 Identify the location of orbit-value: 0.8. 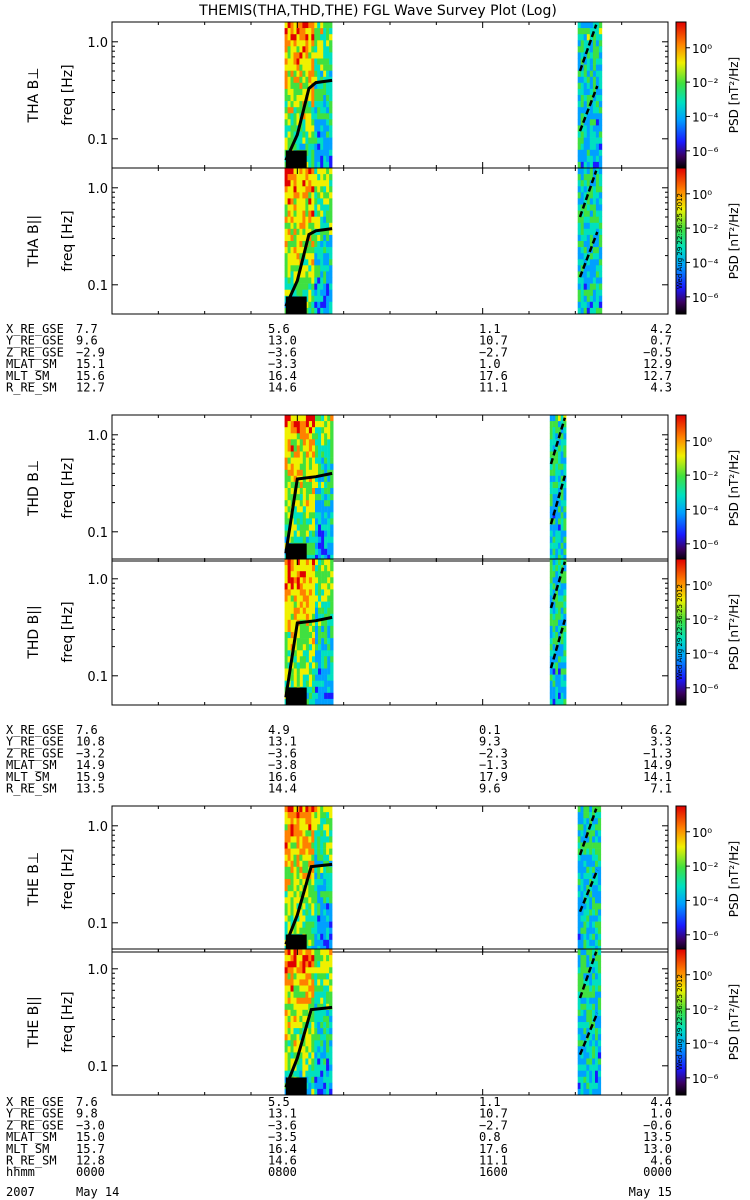
(490, 1137).